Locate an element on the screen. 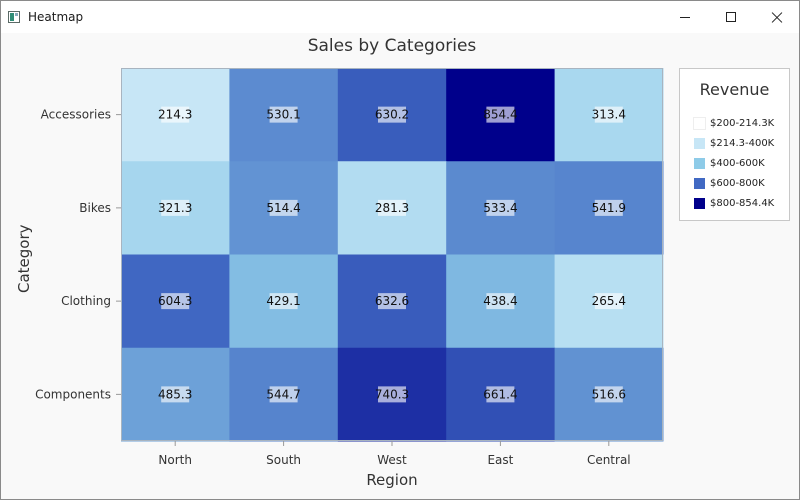  value-label: 533.4 is located at coordinates (500, 208).